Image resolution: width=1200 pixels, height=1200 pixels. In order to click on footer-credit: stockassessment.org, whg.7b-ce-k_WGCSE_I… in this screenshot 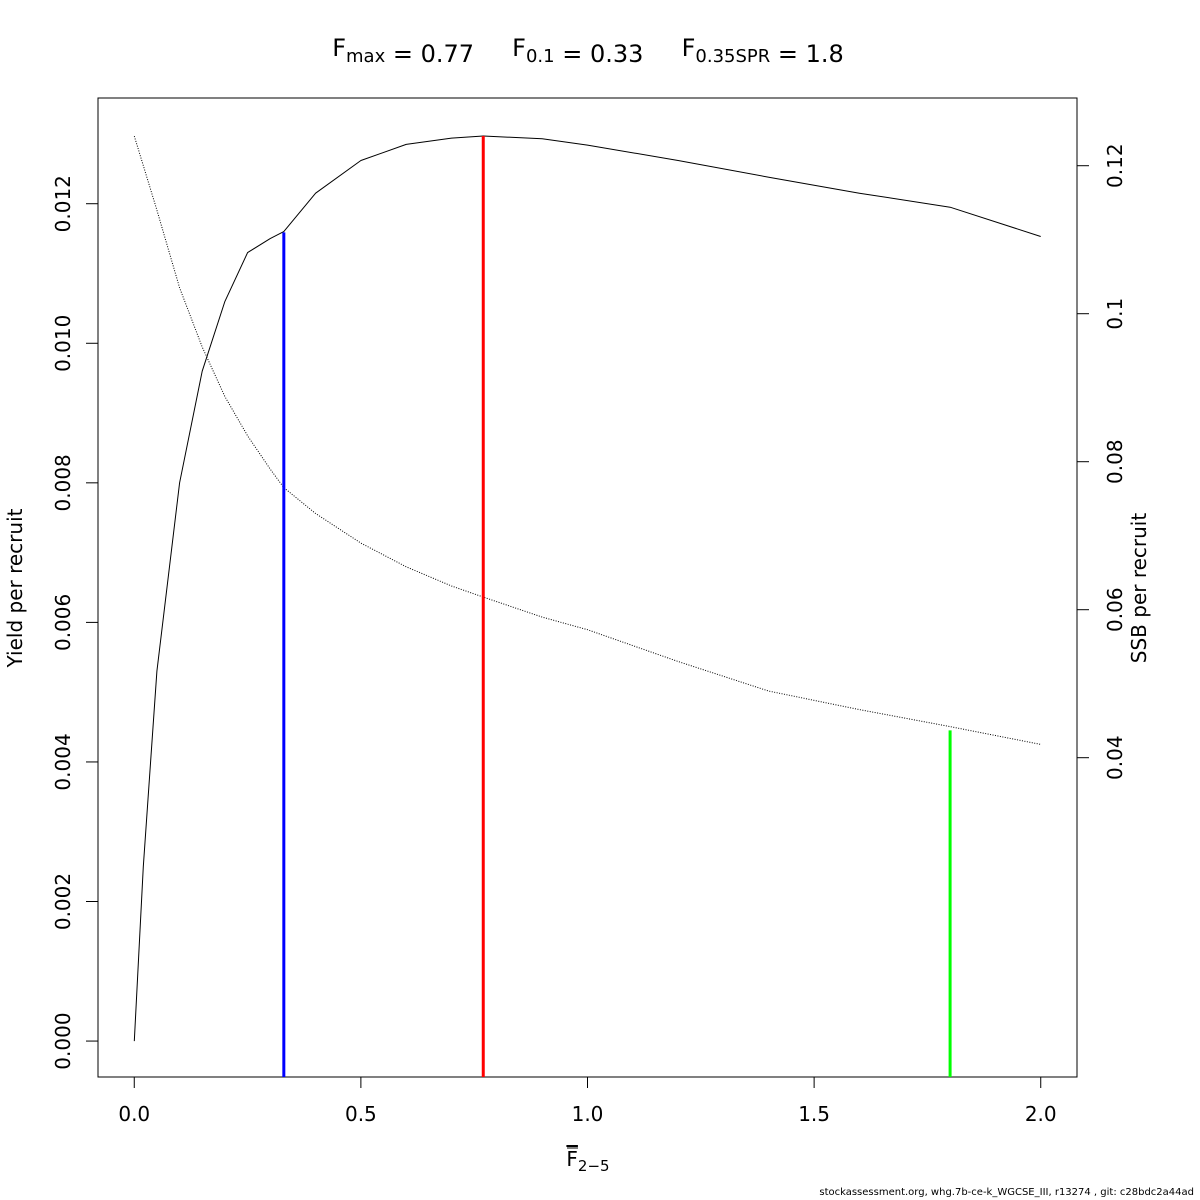, I will do `click(1006, 1192)`.